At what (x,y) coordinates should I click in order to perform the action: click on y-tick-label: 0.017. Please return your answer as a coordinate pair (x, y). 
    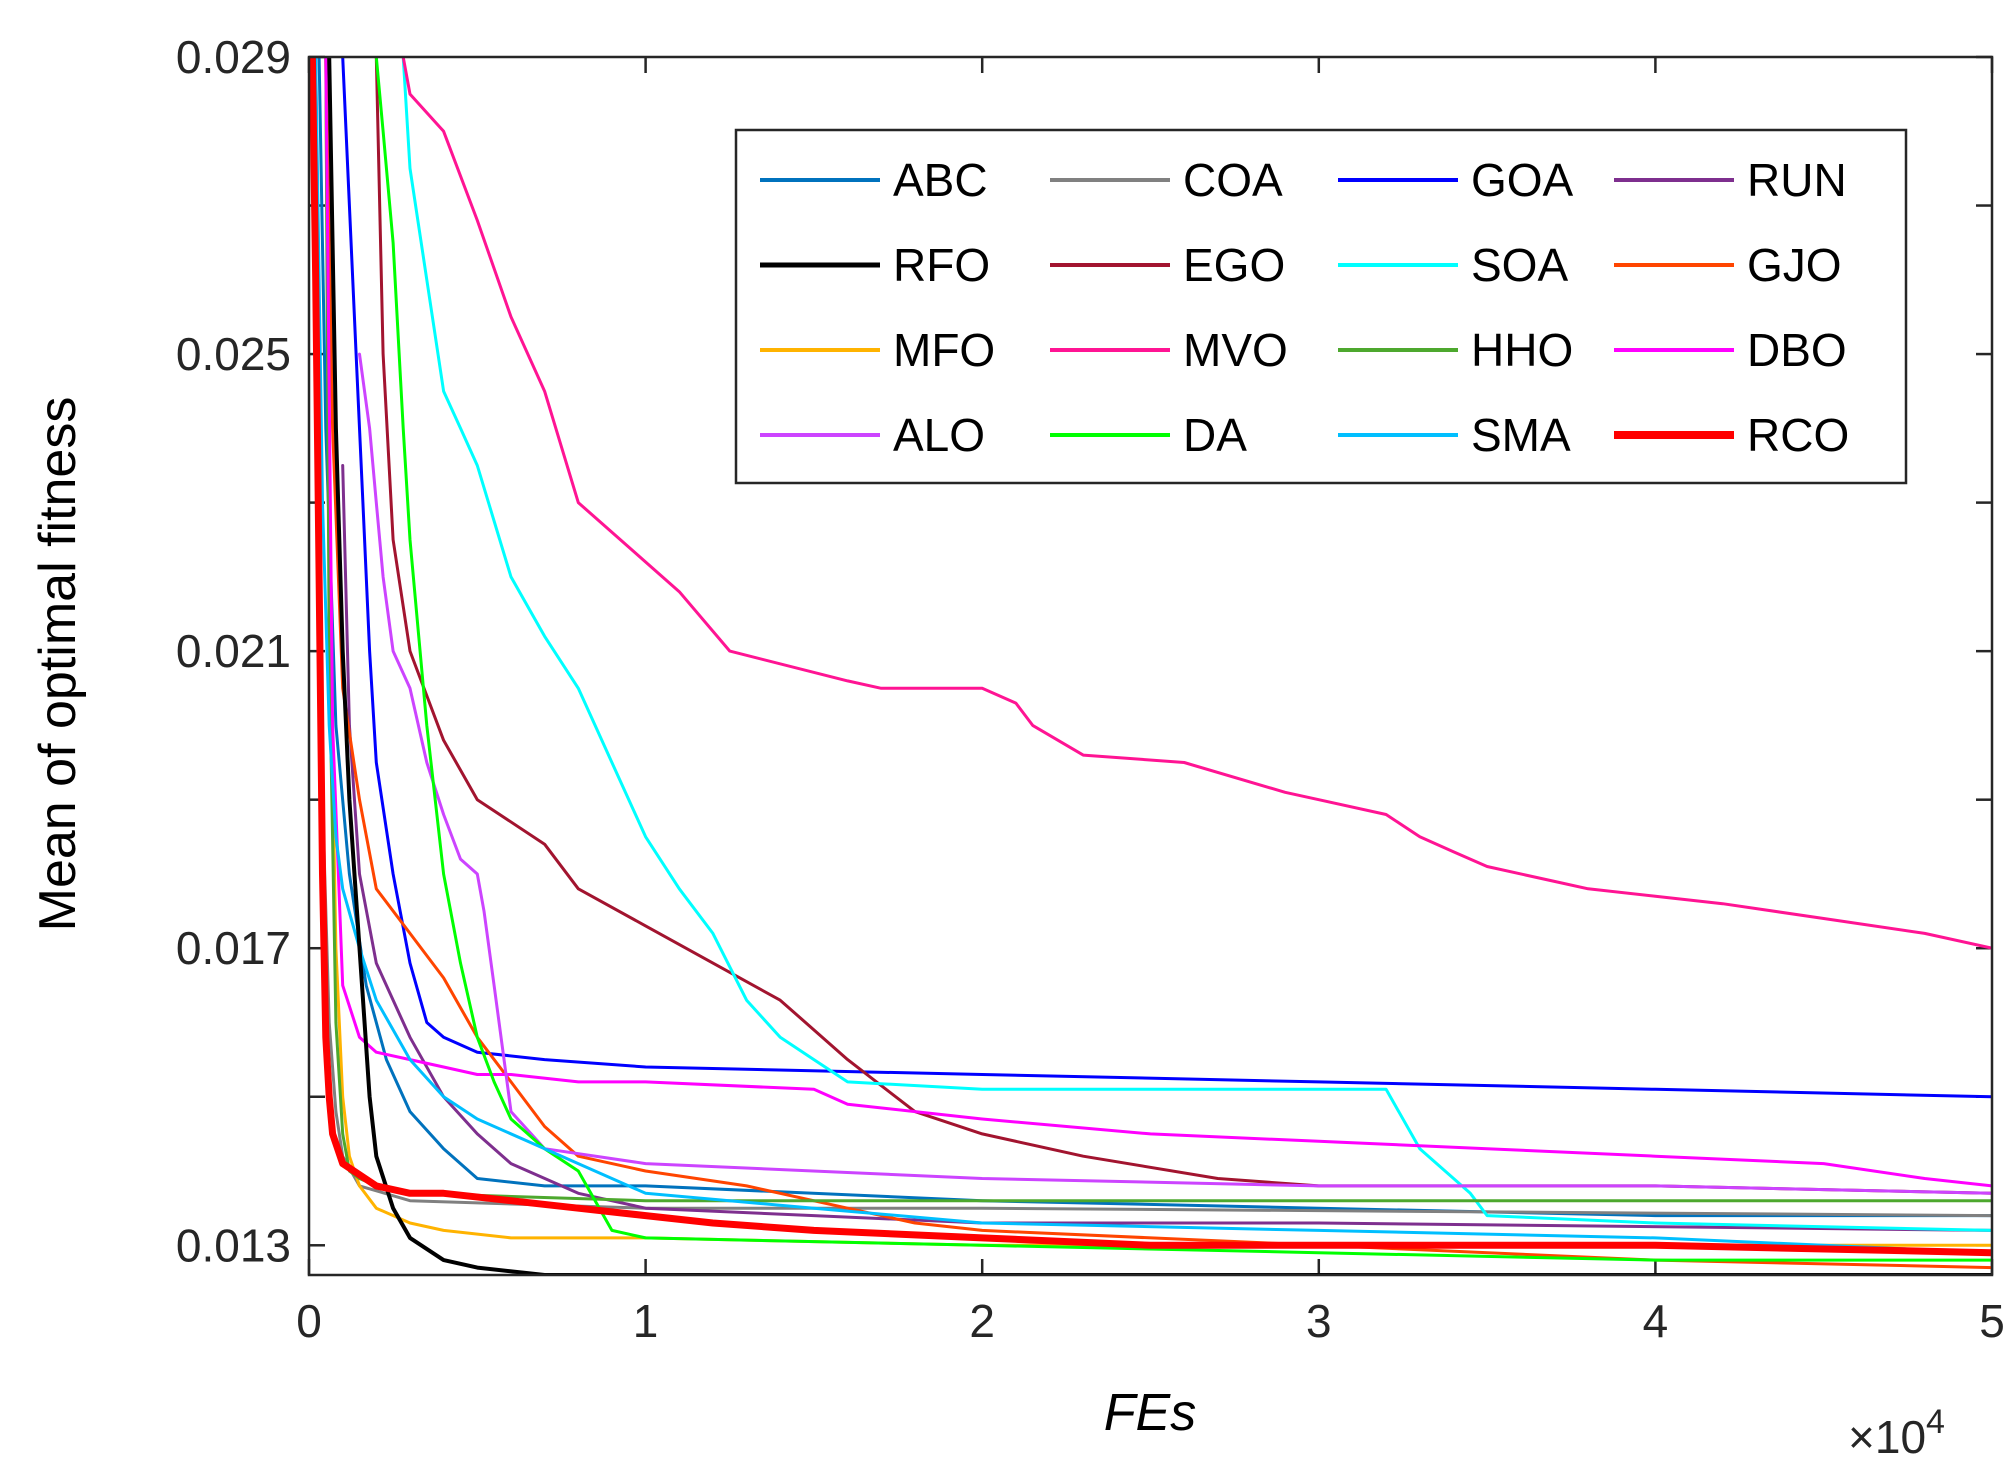
    Looking at the image, I should click on (233, 948).